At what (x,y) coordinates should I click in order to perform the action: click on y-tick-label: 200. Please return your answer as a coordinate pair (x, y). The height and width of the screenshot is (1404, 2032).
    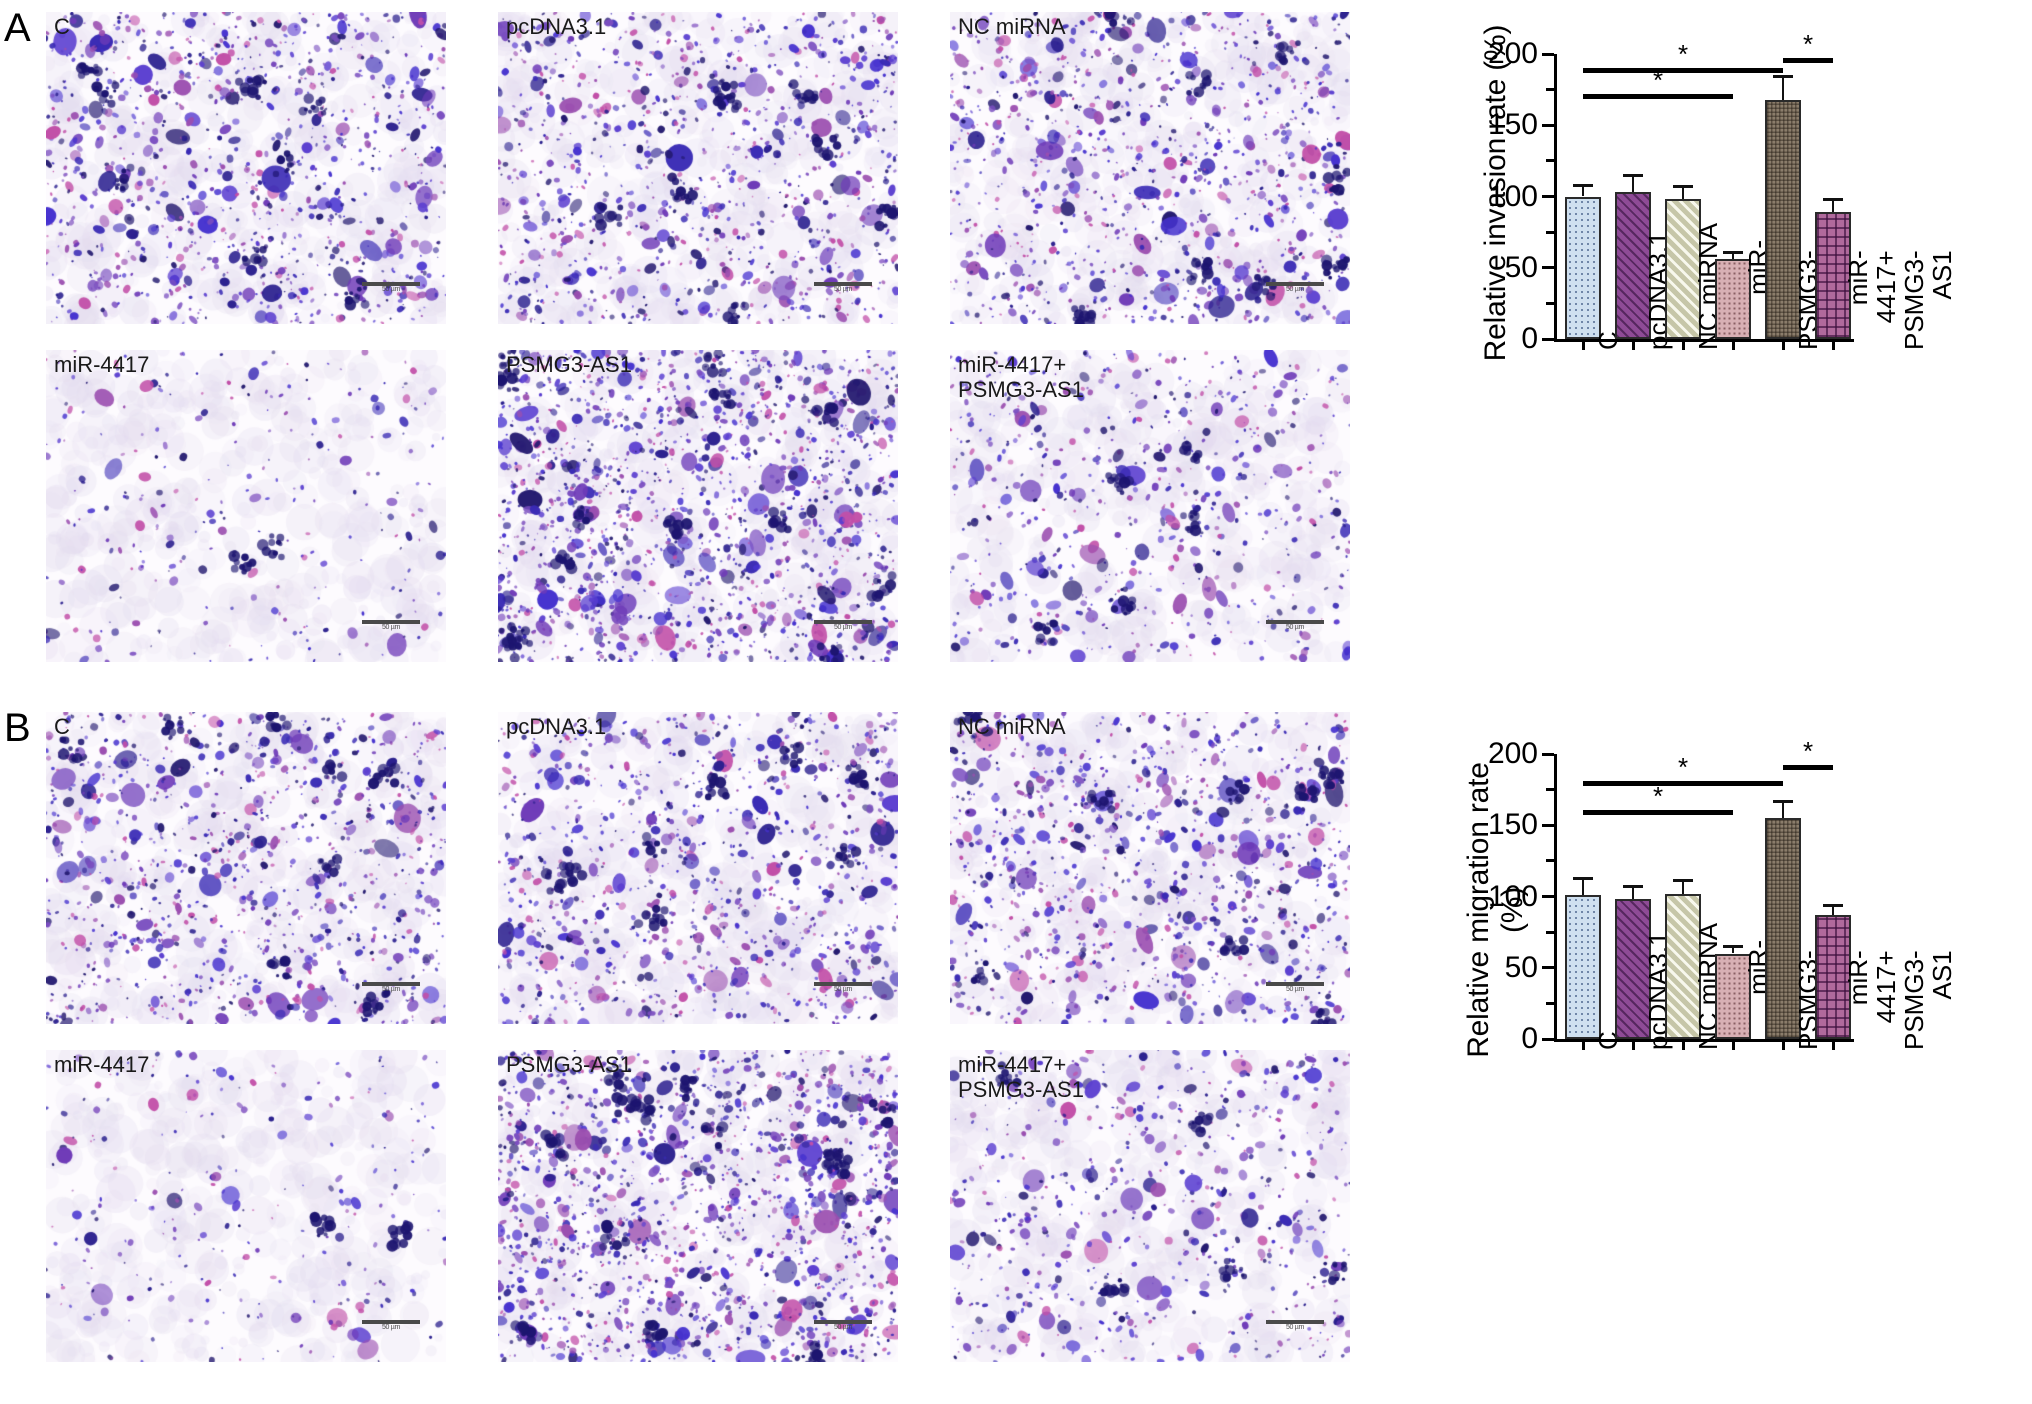
    Looking at the image, I should click on (1512, 753).